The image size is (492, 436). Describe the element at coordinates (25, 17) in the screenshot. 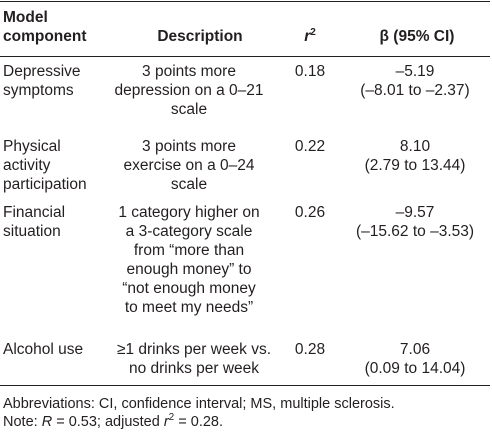

I see `header-model-line1: Model` at that location.